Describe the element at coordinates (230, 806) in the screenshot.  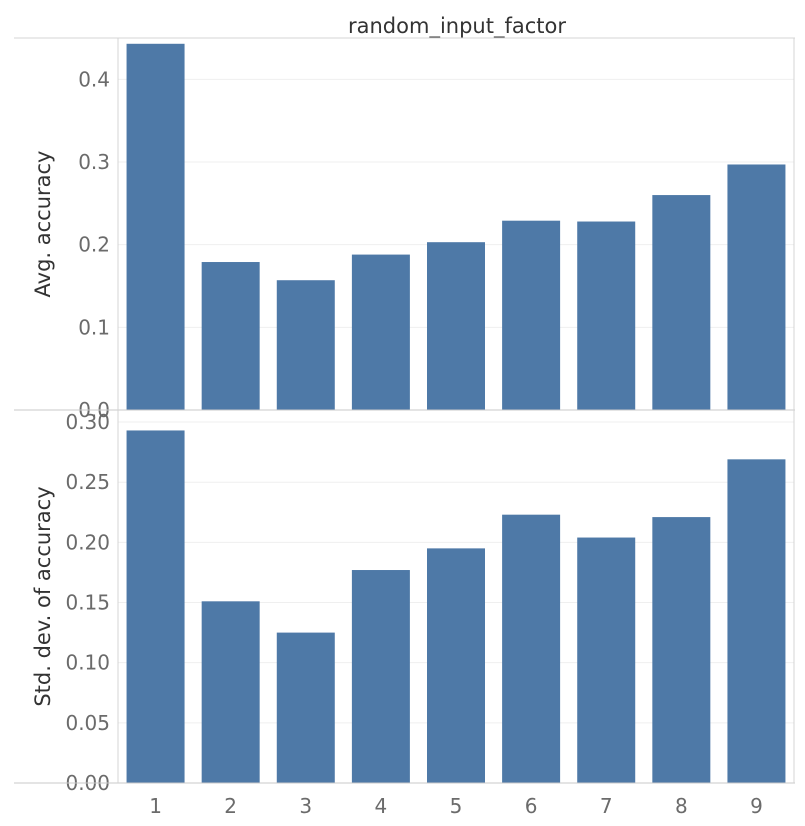
I see `x-tick-label: 2` at that location.